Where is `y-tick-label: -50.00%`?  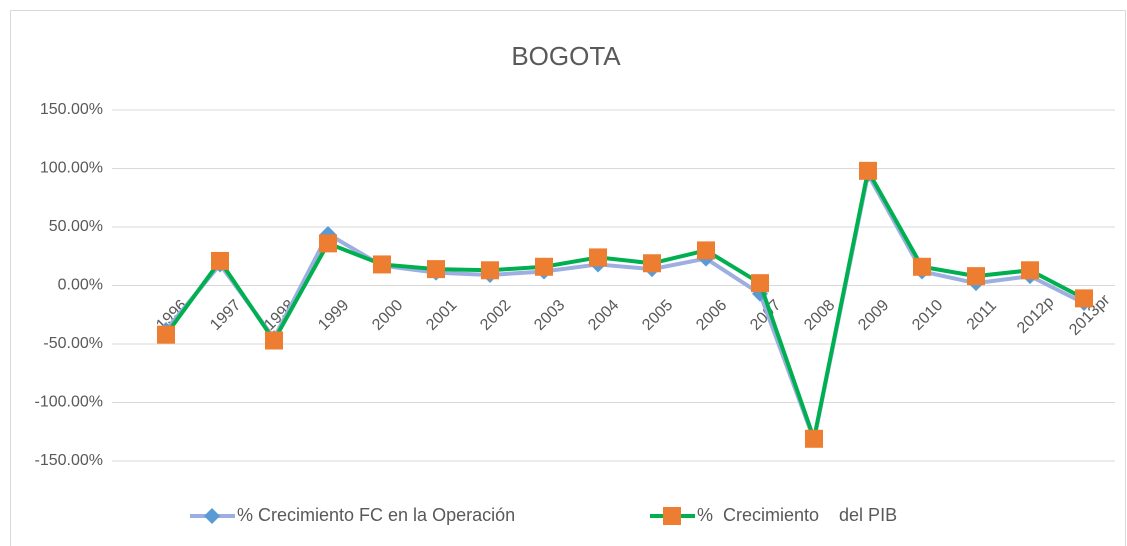 y-tick-label: -50.00% is located at coordinates (73, 343).